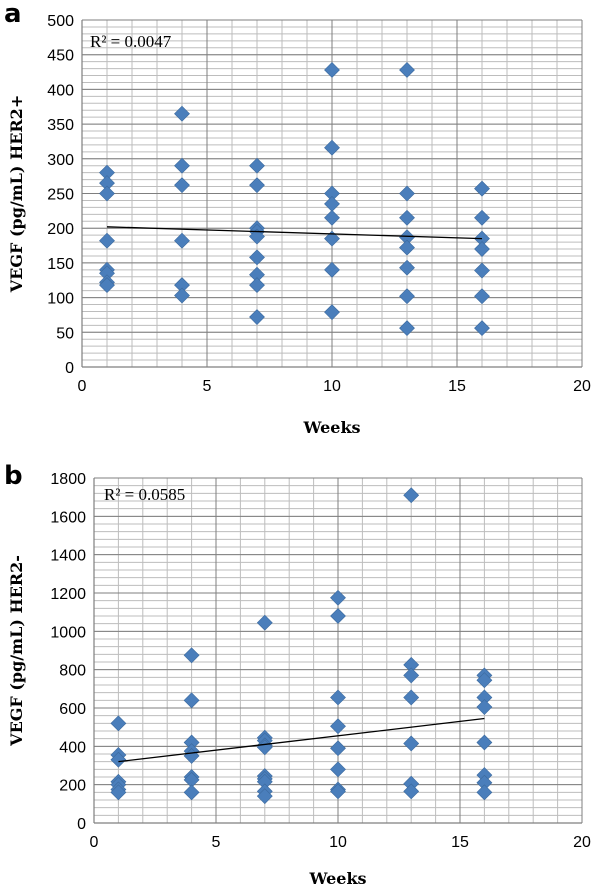 The width and height of the screenshot is (596, 890). What do you see at coordinates (13, 476) in the screenshot?
I see `panel-label: b` at bounding box center [13, 476].